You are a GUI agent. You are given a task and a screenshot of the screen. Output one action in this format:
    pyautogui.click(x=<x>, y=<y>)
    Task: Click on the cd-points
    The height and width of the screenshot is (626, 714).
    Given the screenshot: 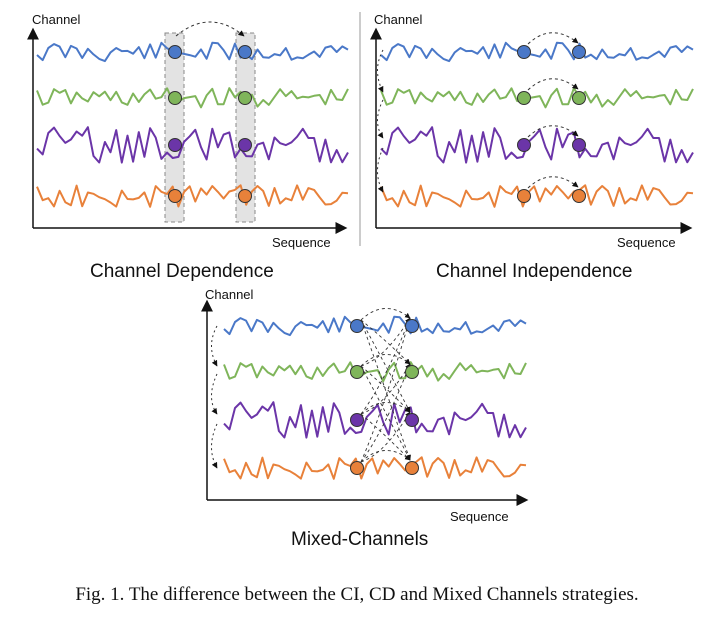 What is the action you would take?
    pyautogui.click(x=210, y=124)
    